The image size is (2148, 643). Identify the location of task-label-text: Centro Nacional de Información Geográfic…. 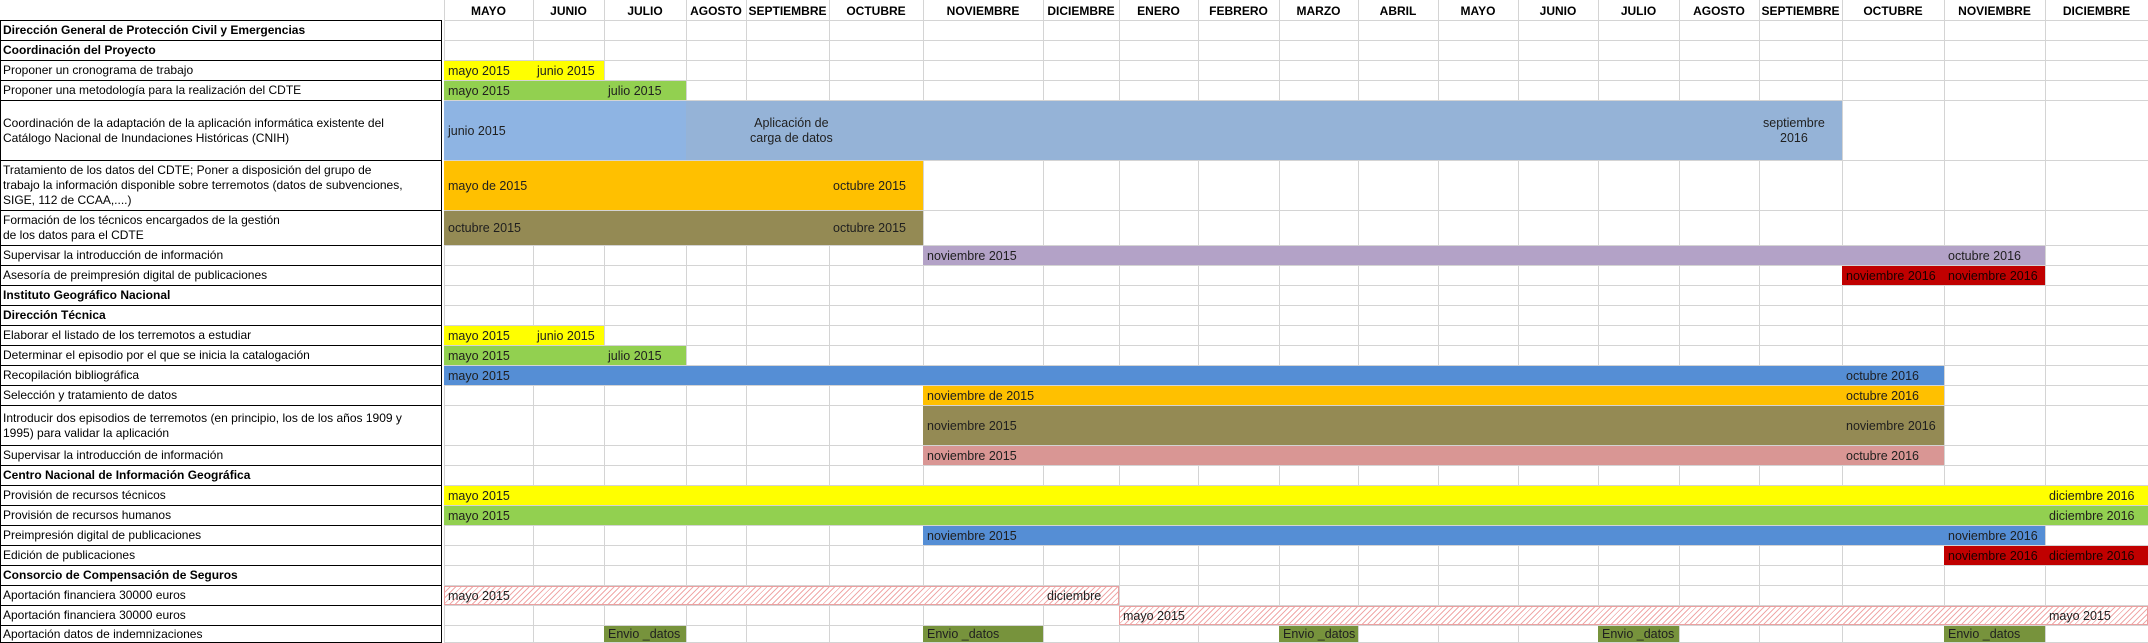
(127, 475).